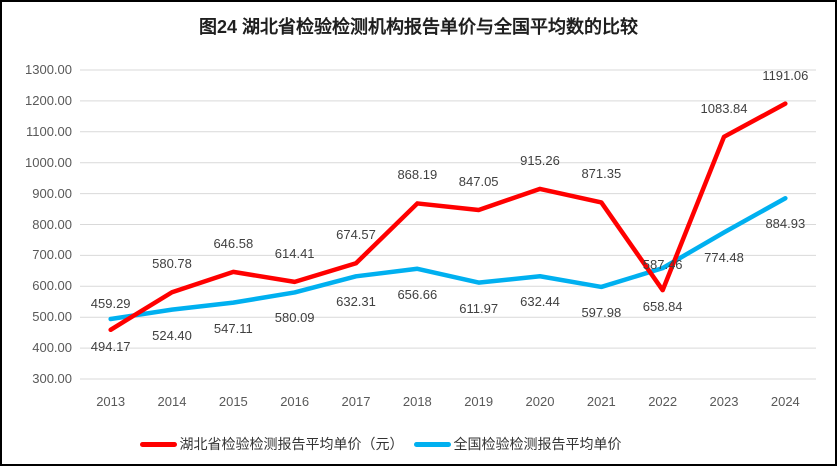  What do you see at coordinates (540, 160) in the screenshot?
I see `data-label: 915.26` at bounding box center [540, 160].